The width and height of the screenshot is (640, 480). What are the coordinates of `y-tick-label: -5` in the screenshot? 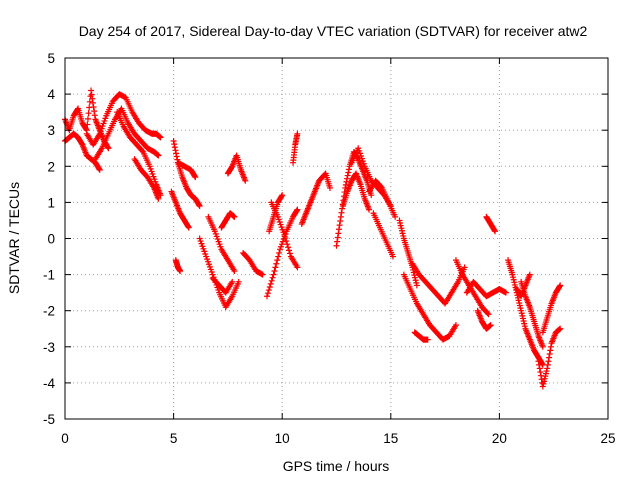 It's located at (49, 419).